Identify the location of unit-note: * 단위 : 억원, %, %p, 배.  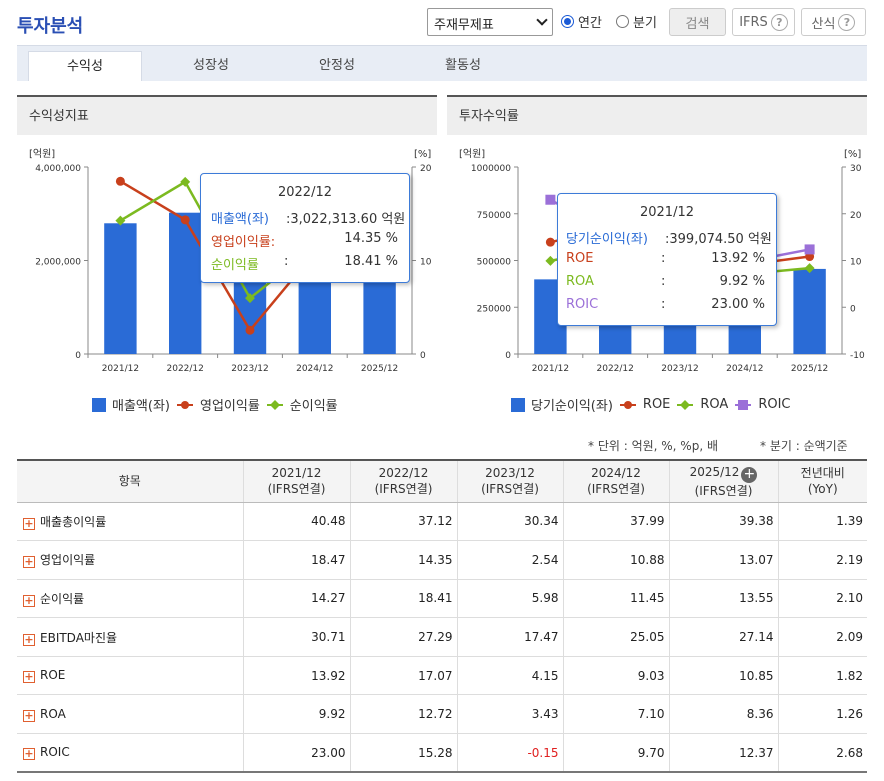
(653, 446).